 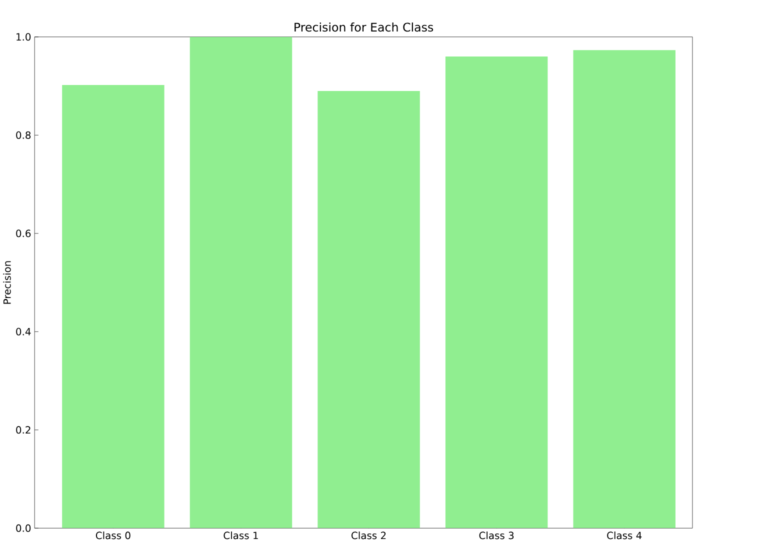 What do you see at coordinates (23, 528) in the screenshot?
I see `y-tick-label: 0.0` at bounding box center [23, 528].